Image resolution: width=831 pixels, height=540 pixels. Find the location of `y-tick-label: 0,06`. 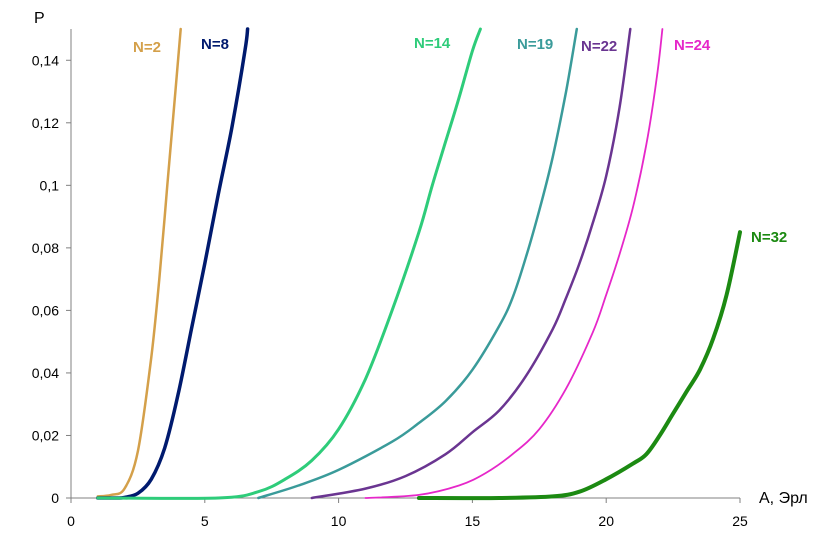

y-tick-label: 0,06 is located at coordinates (45, 310).